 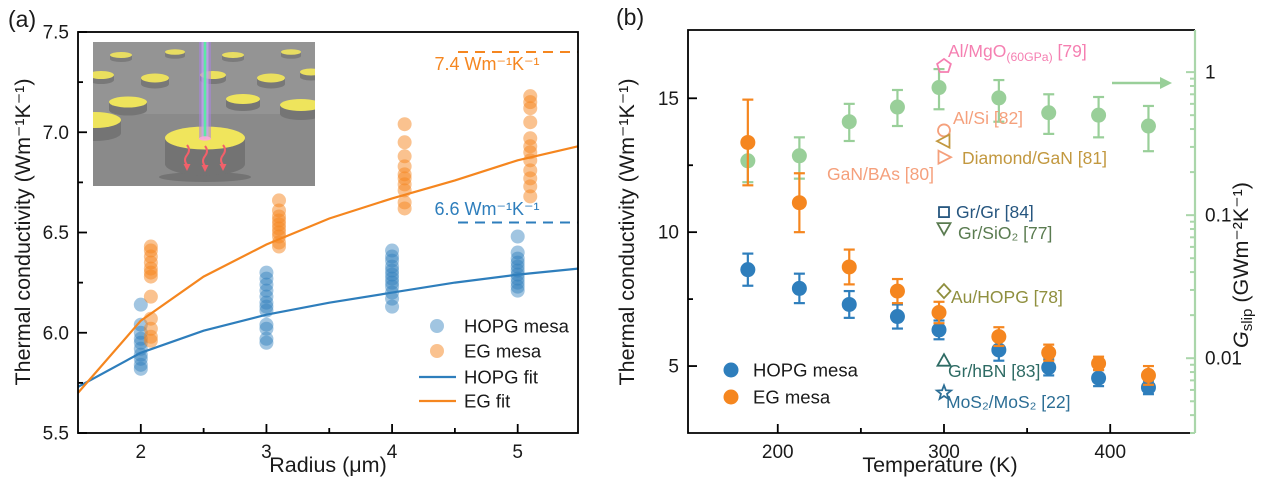 I want to click on panel-a-xlabel: Radius (μm), so click(x=328, y=465).